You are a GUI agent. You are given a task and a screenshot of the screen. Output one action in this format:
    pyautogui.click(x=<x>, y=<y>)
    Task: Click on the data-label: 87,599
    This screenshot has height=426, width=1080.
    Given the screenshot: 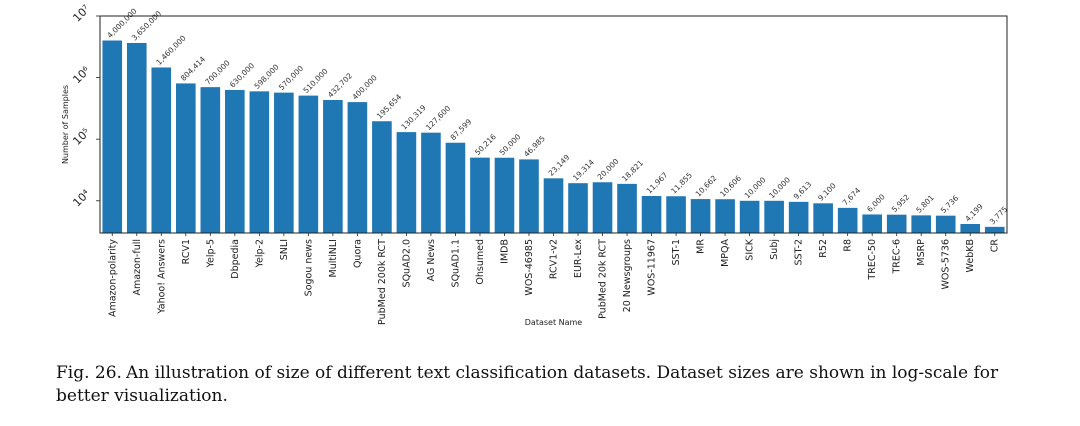 What is the action you would take?
    pyautogui.click(x=460, y=129)
    